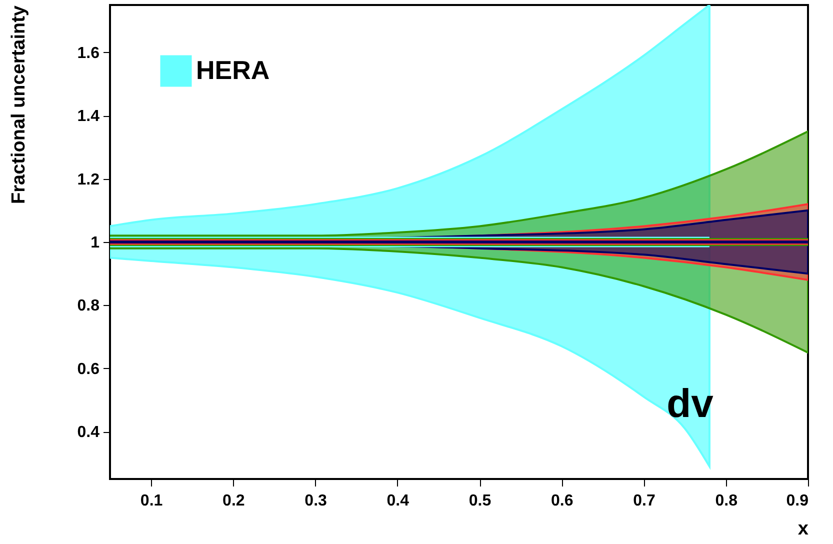 The height and width of the screenshot is (544, 833). What do you see at coordinates (316, 501) in the screenshot?
I see `x-tick-label: 0.3` at bounding box center [316, 501].